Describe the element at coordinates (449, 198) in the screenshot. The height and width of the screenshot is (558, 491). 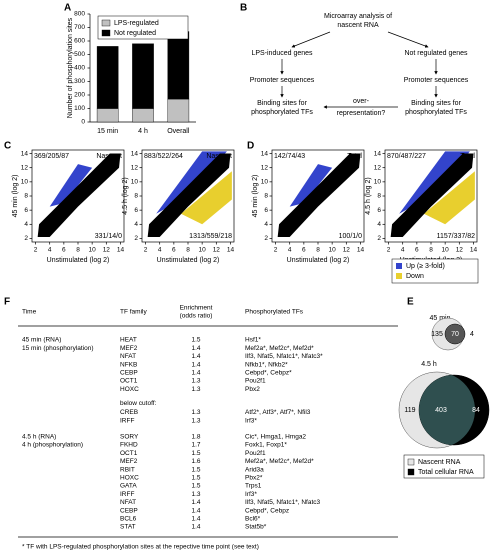
I see `down-cloud` at that location.